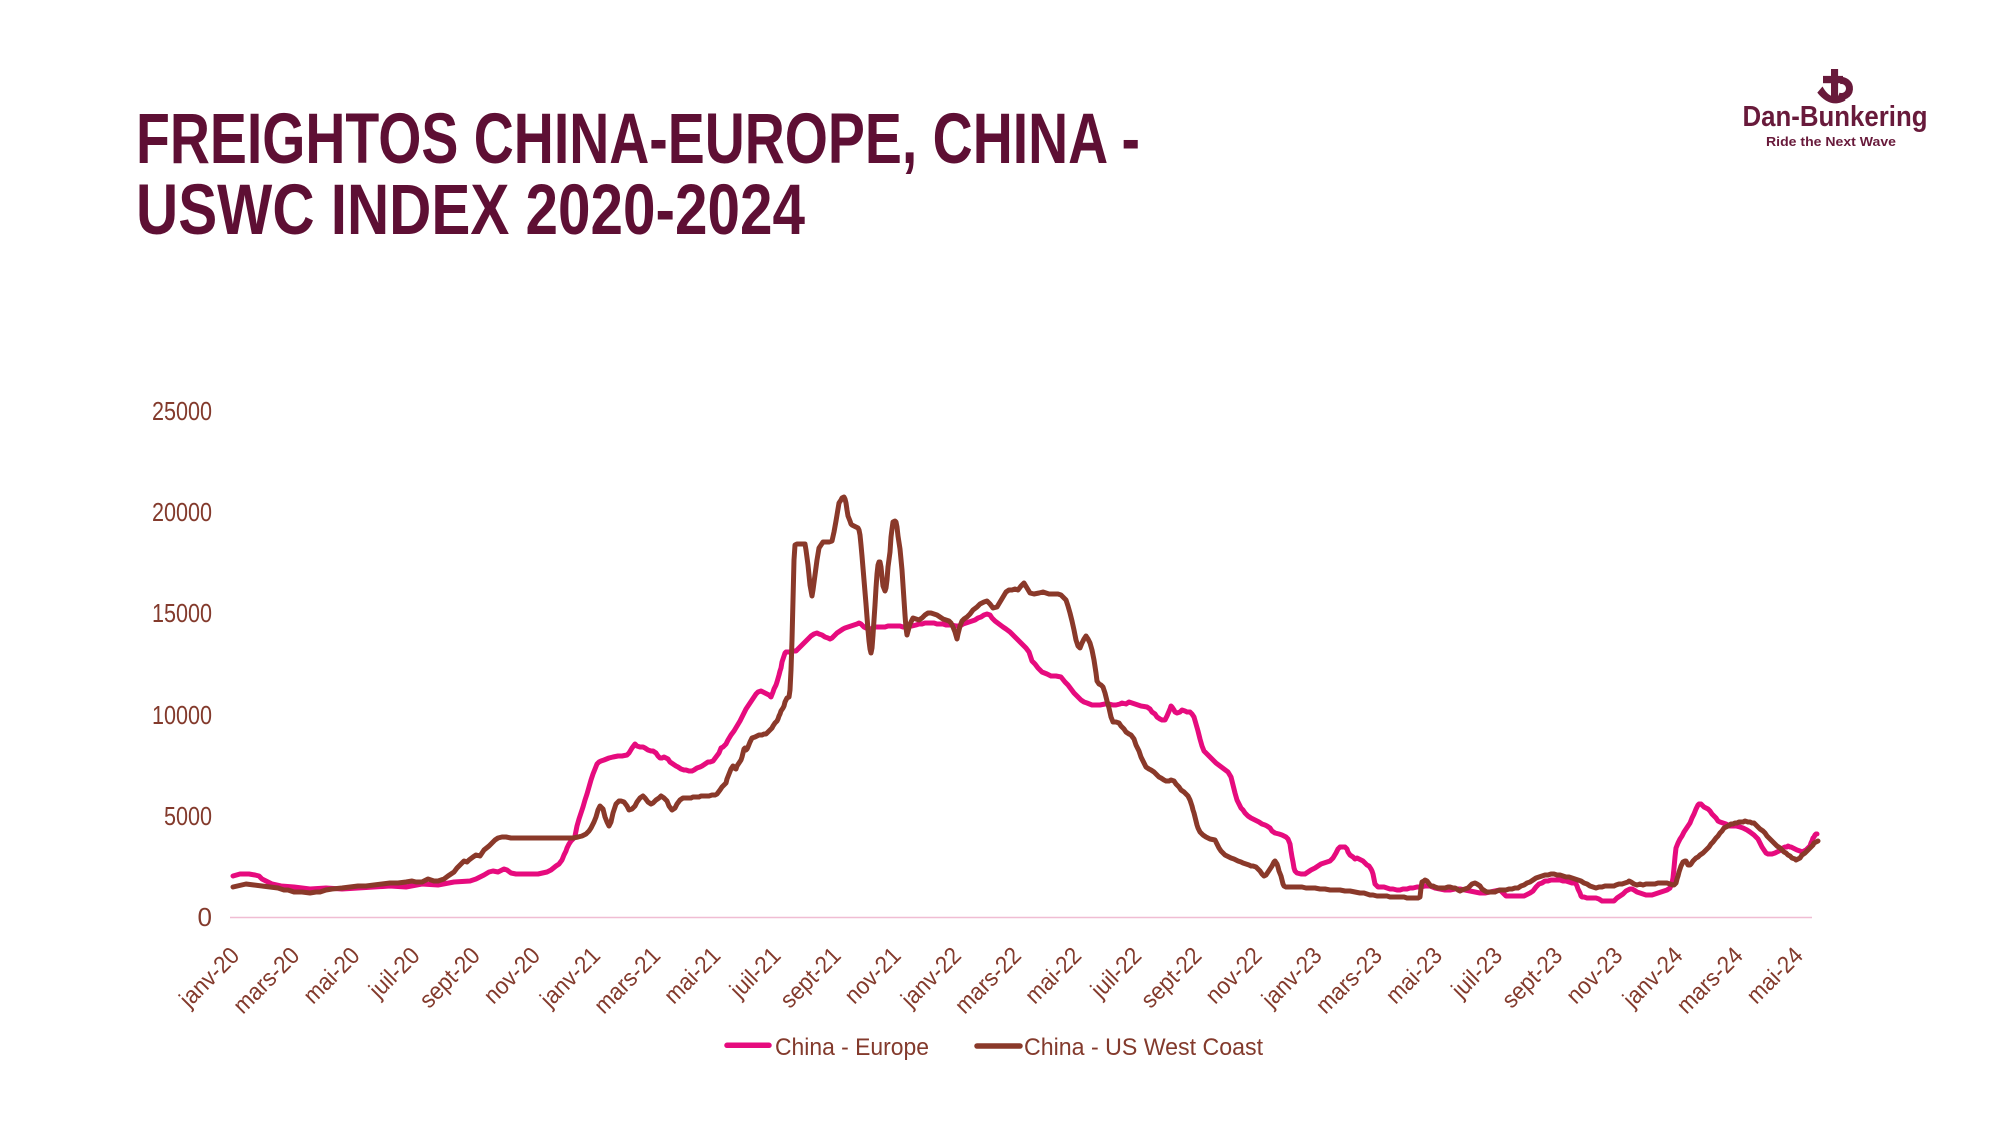 This screenshot has width=2000, height=1125. I want to click on svg-text: sept-20, so click(449, 977).